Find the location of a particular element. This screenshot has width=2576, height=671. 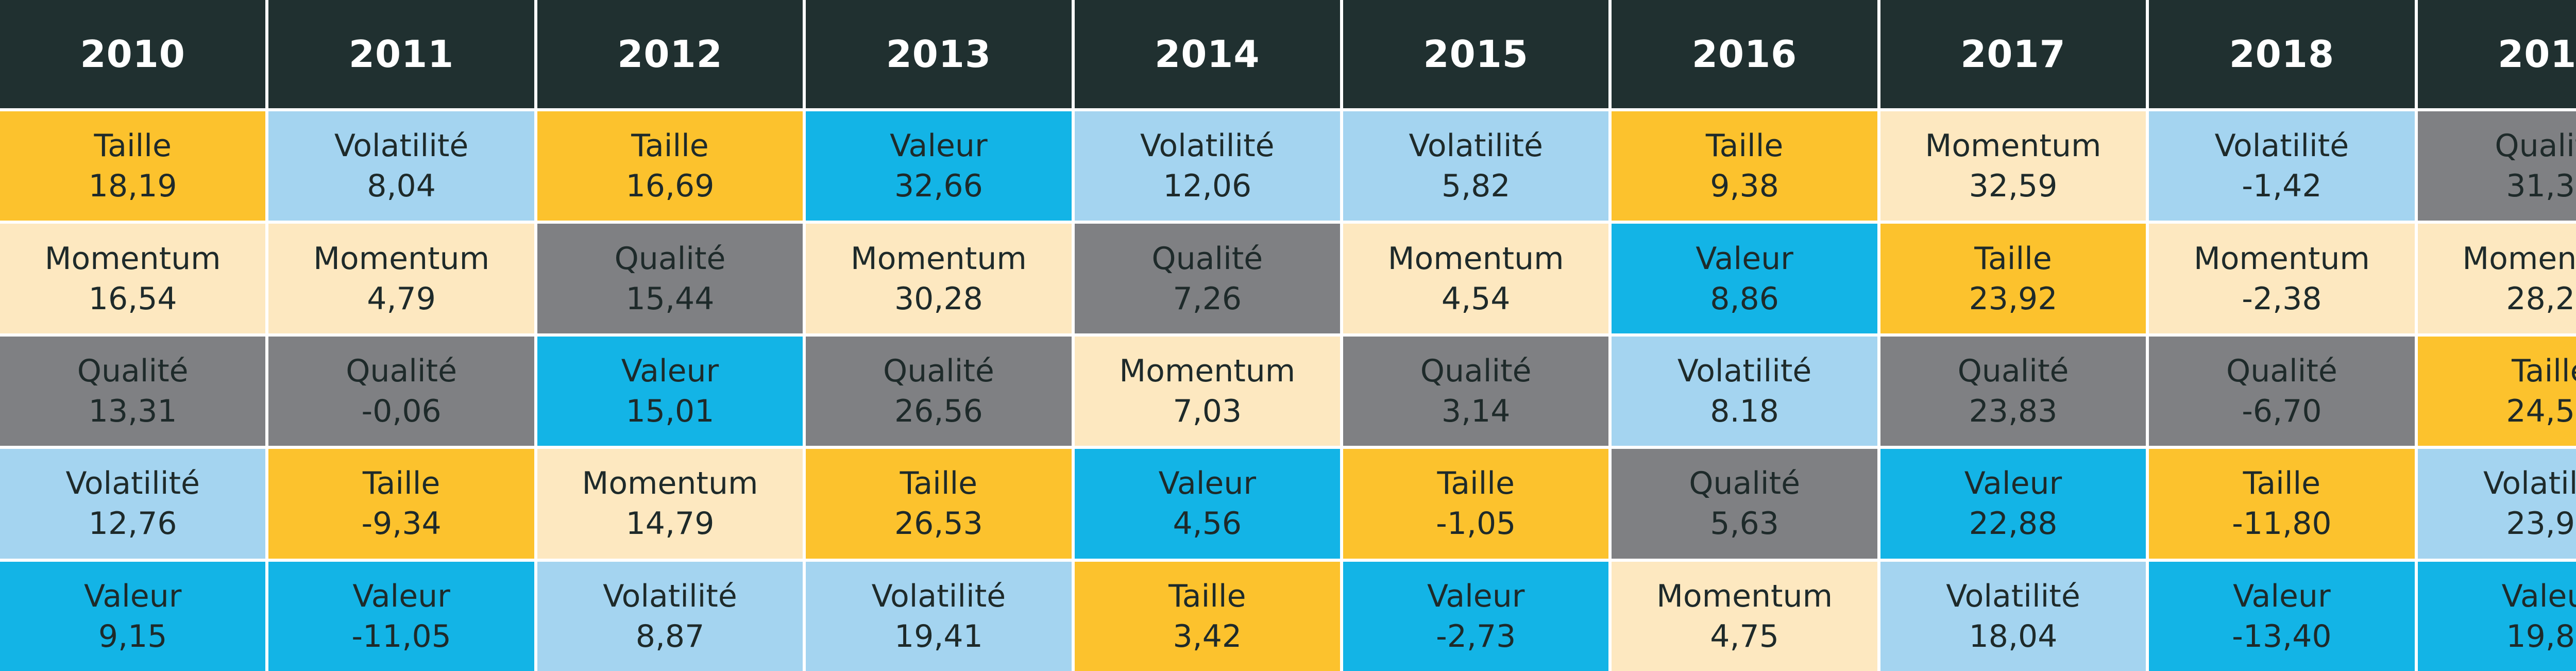

factor-value: 3,14 is located at coordinates (1476, 411).